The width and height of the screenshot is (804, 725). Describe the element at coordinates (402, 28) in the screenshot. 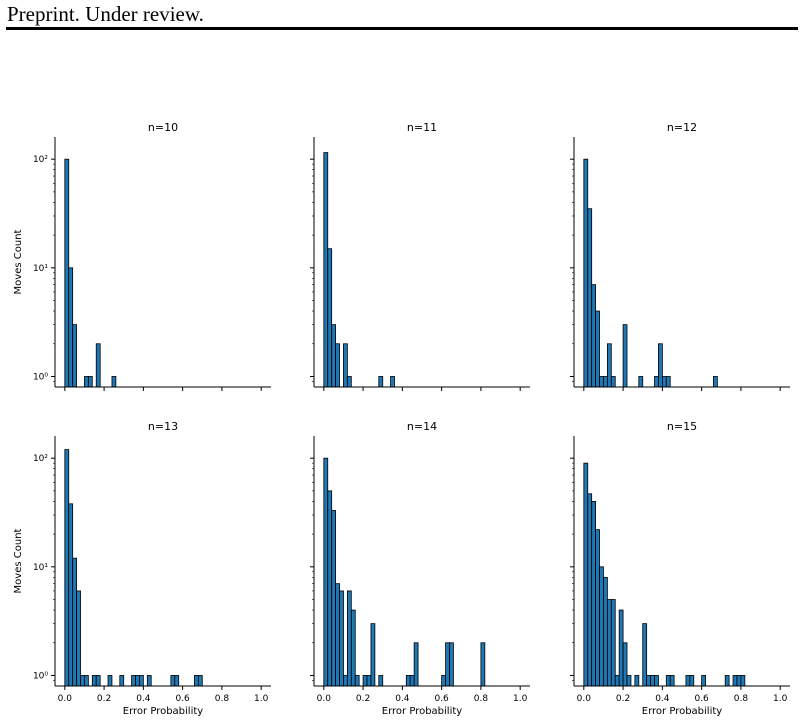

I see `header-rule` at that location.